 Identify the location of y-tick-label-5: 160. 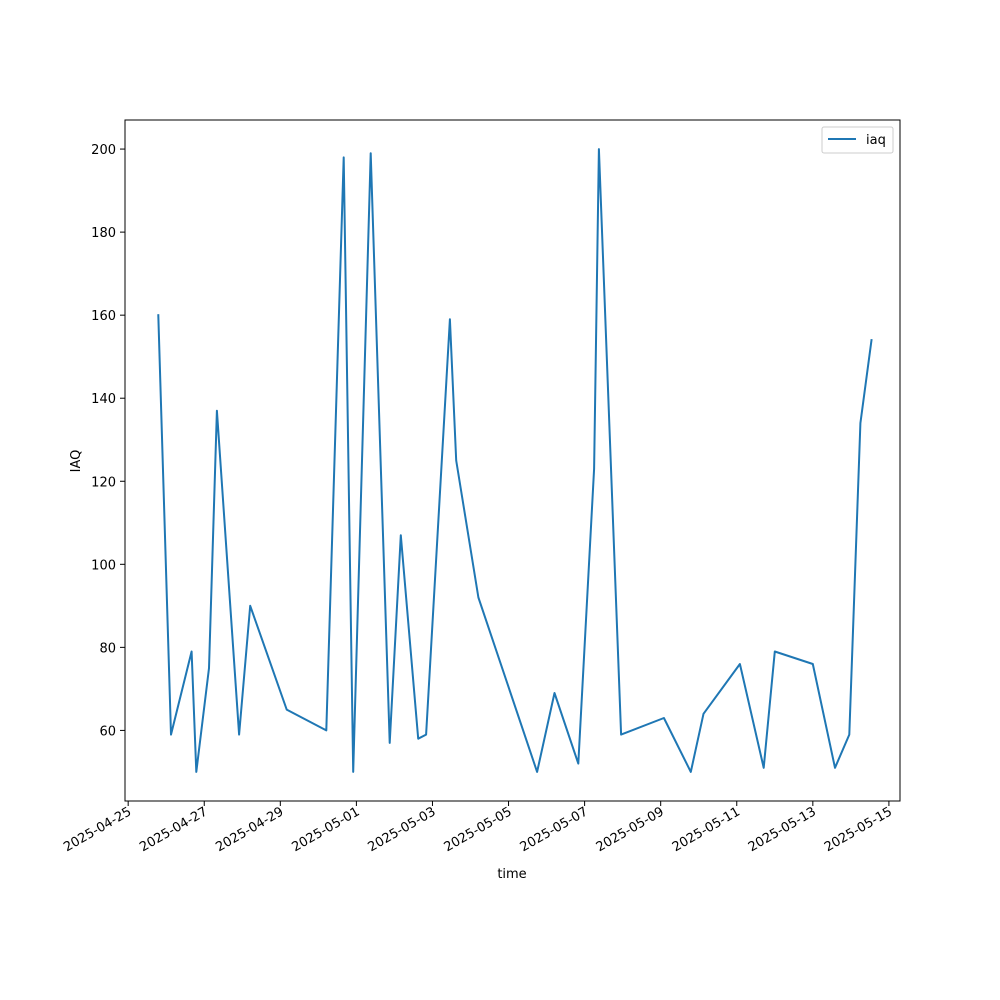
(103, 316).